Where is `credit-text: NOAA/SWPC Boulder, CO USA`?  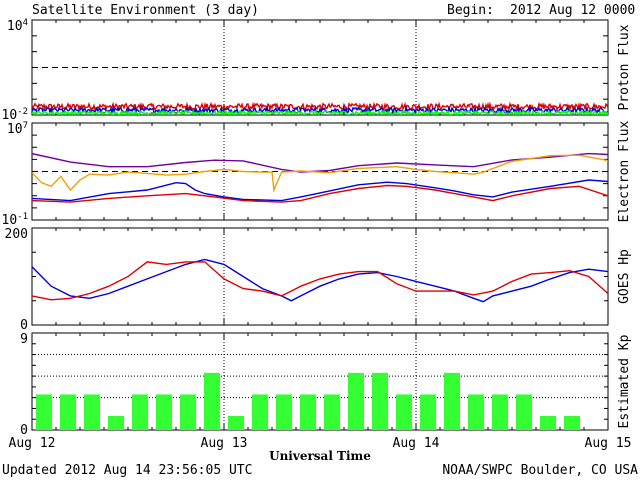 credit-text: NOAA/SWPC Boulder, CO USA is located at coordinates (540, 470).